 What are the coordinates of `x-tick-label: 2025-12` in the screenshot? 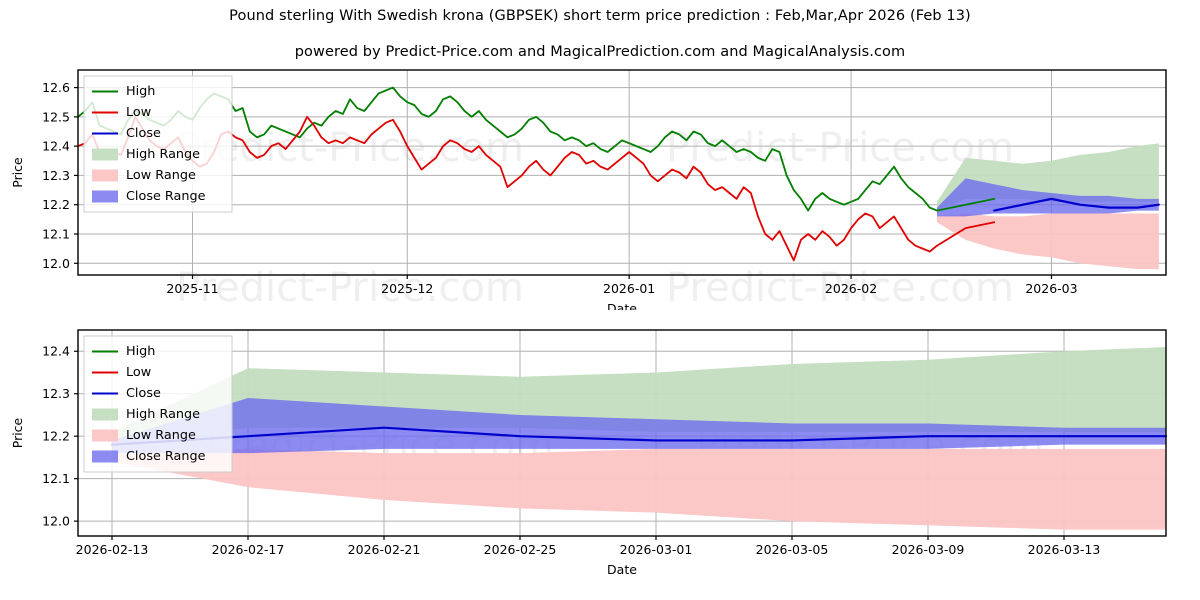 It's located at (407, 288).